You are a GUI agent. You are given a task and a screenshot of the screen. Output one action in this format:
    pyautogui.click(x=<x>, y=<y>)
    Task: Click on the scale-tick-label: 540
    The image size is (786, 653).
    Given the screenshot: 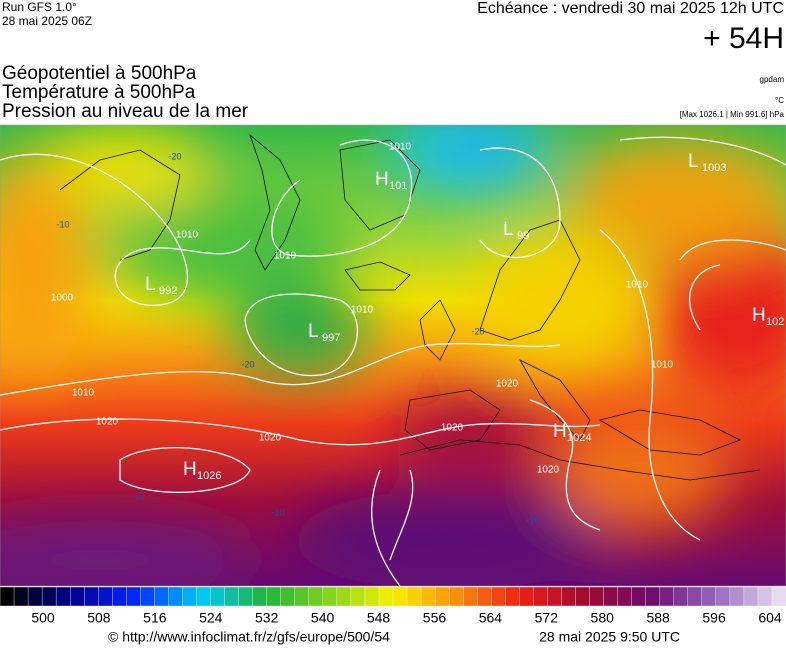 What is the action you would take?
    pyautogui.click(x=323, y=618)
    